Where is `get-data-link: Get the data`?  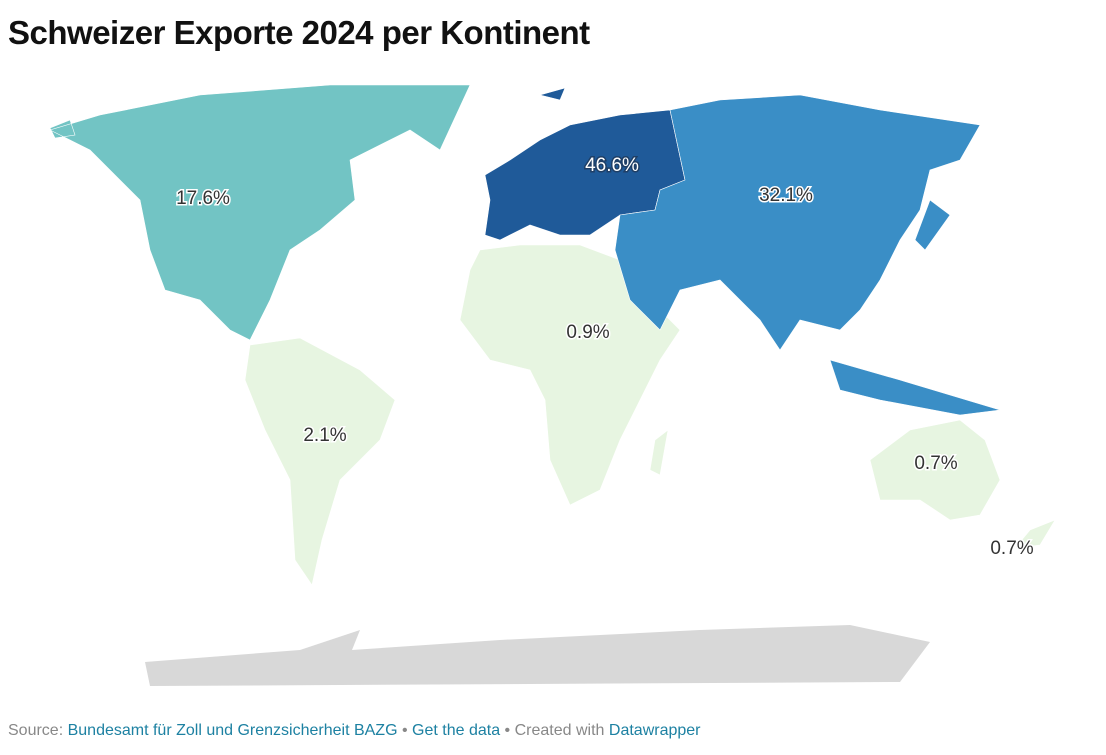 get-data-link: Get the data is located at coordinates (456, 730).